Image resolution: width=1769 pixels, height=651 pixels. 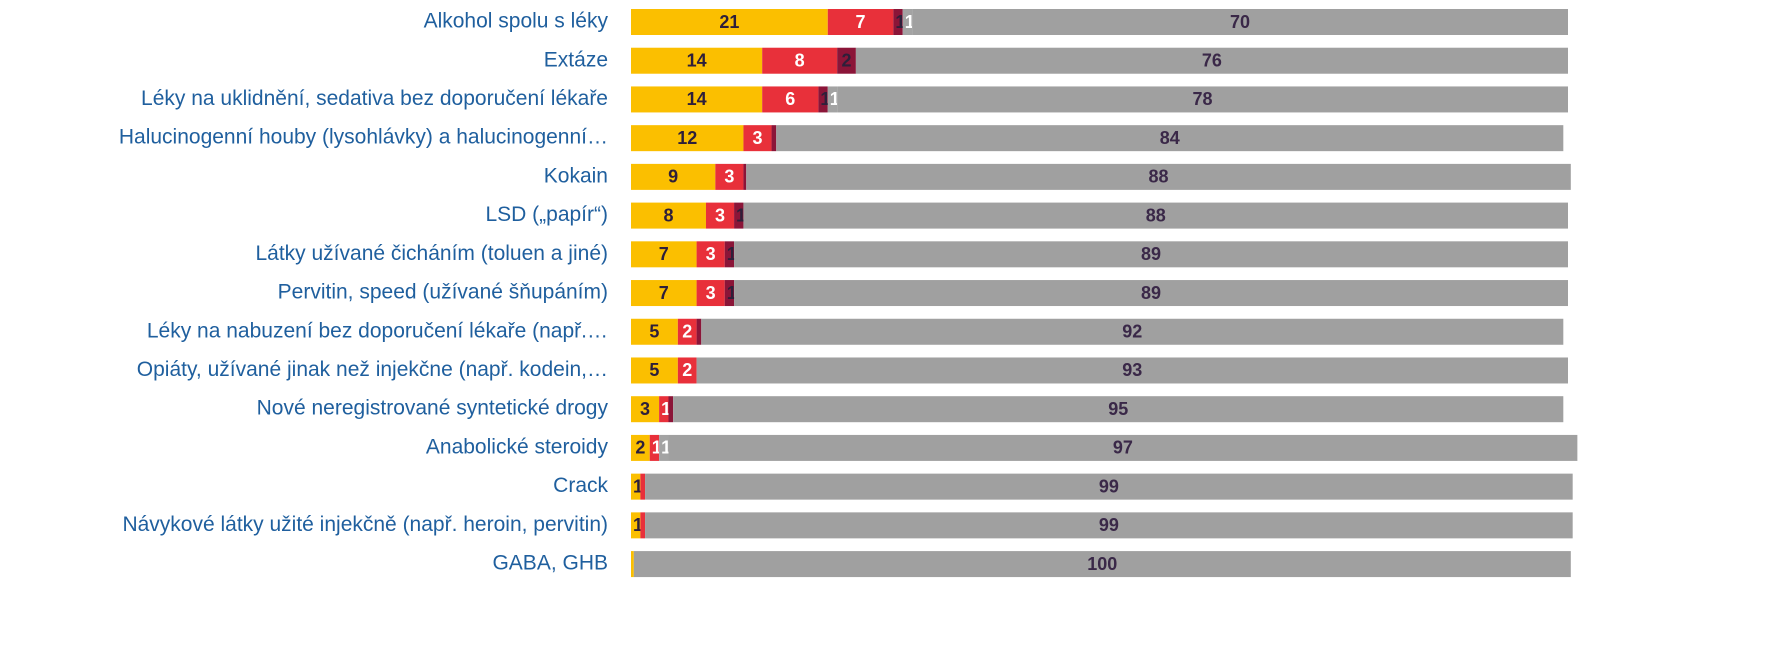 I want to click on category-label: Pervitin, speed (užívané šňupáním), so click(x=443, y=292).